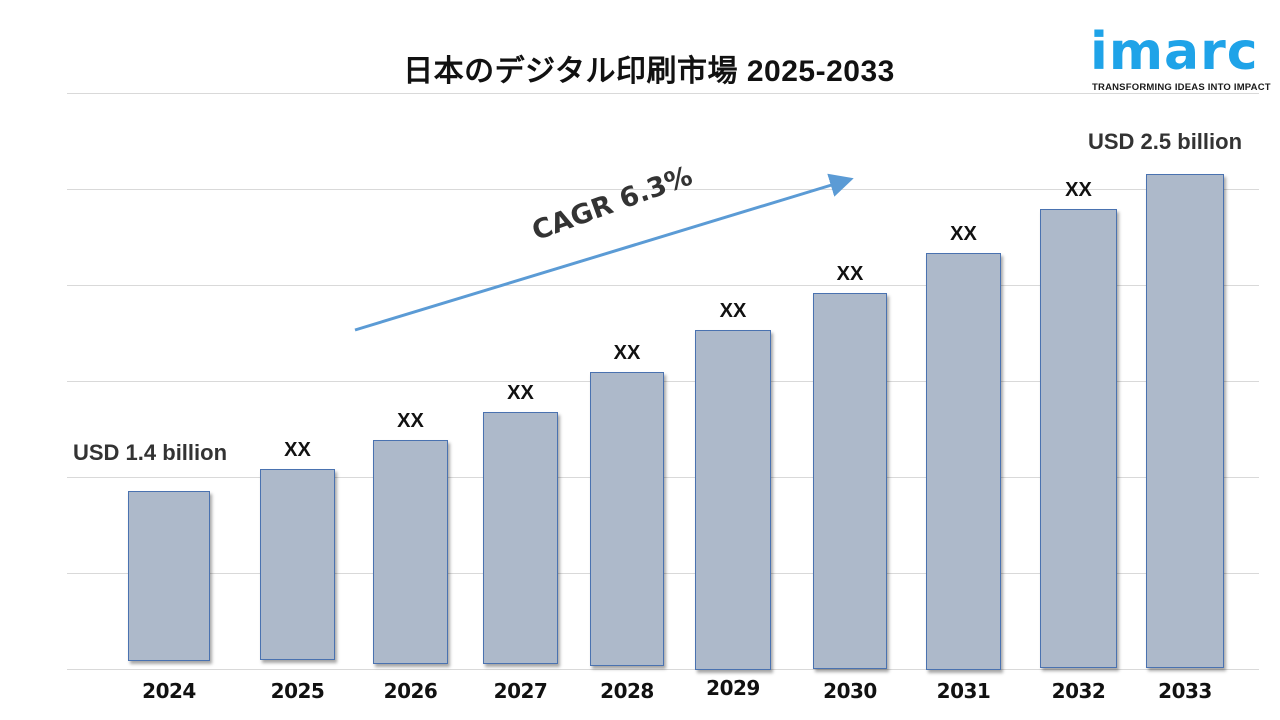  Describe the element at coordinates (169, 576) in the screenshot. I see `bar-2024` at that location.